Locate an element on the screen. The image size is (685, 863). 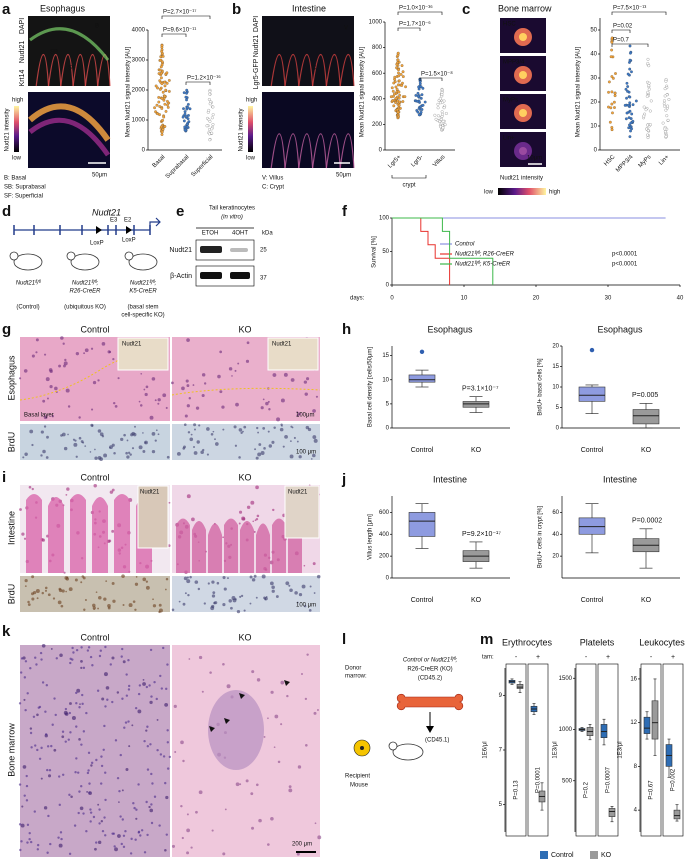
colorbar-label: high is located at coordinates (17, 101).